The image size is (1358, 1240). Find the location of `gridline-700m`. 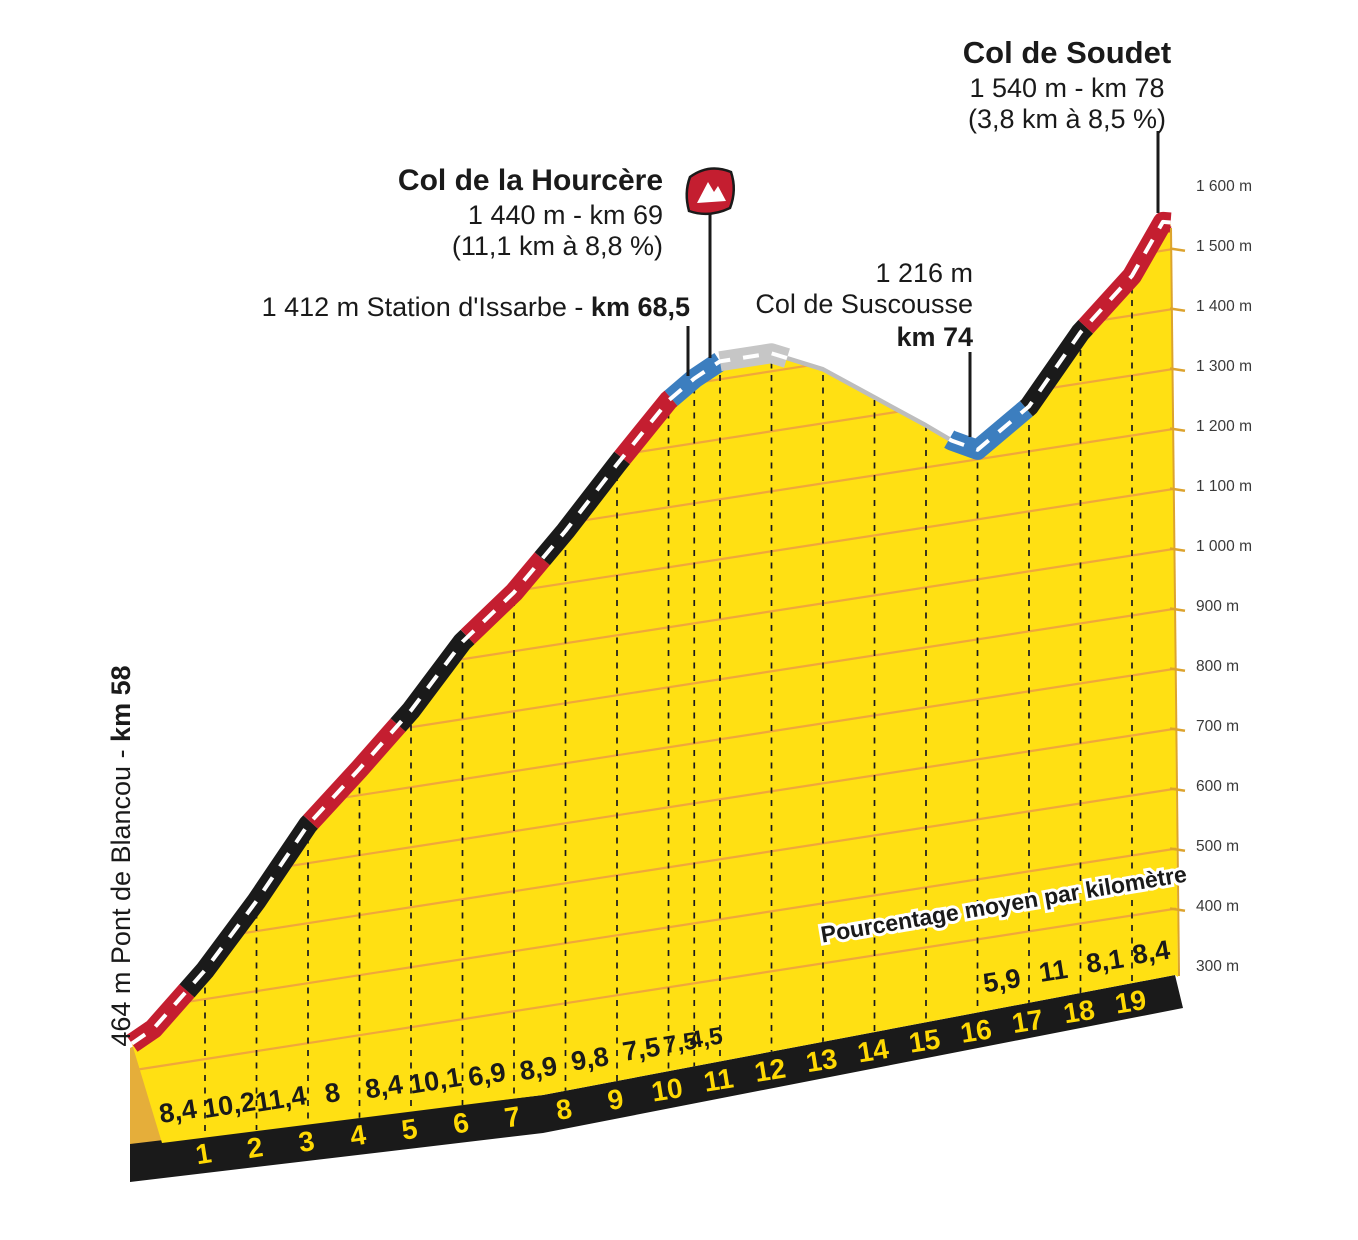

gridline-700m is located at coordinates (657, 809).